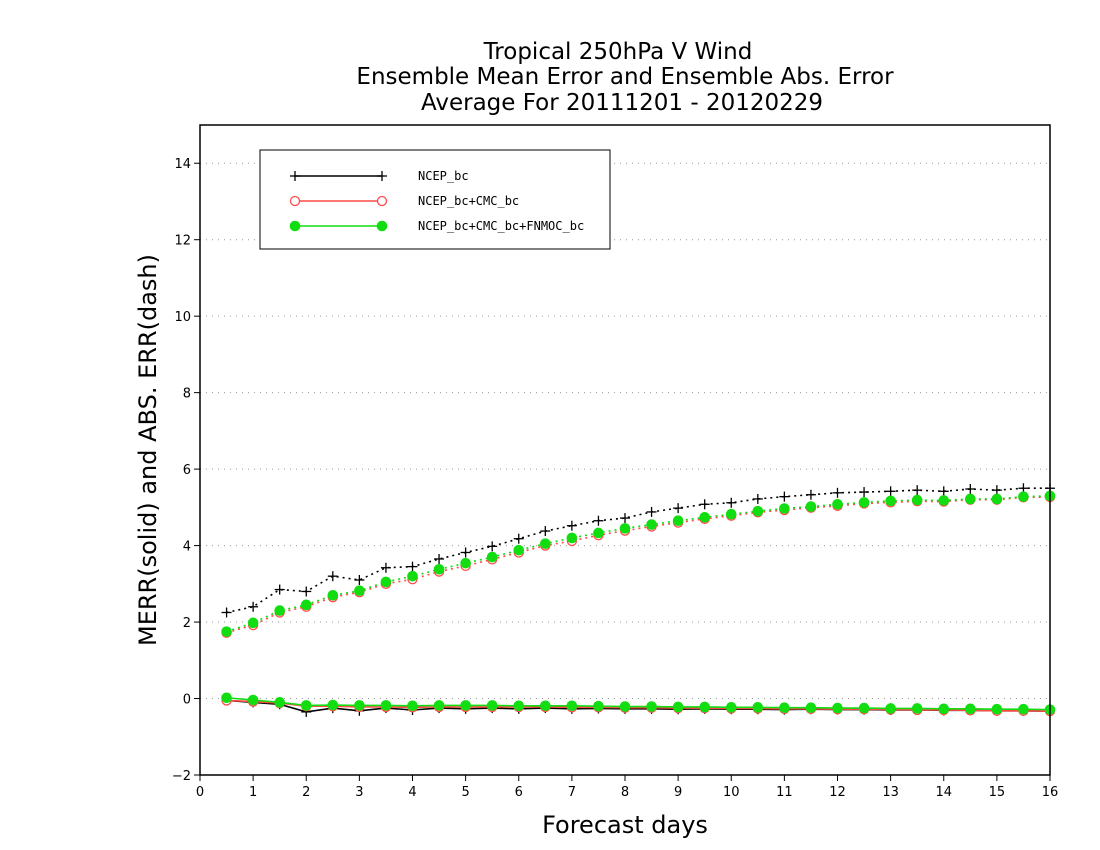 Image resolution: width=1100 pixels, height=850 pixels. What do you see at coordinates (837, 792) in the screenshot?
I see `x-tick-label: 12` at bounding box center [837, 792].